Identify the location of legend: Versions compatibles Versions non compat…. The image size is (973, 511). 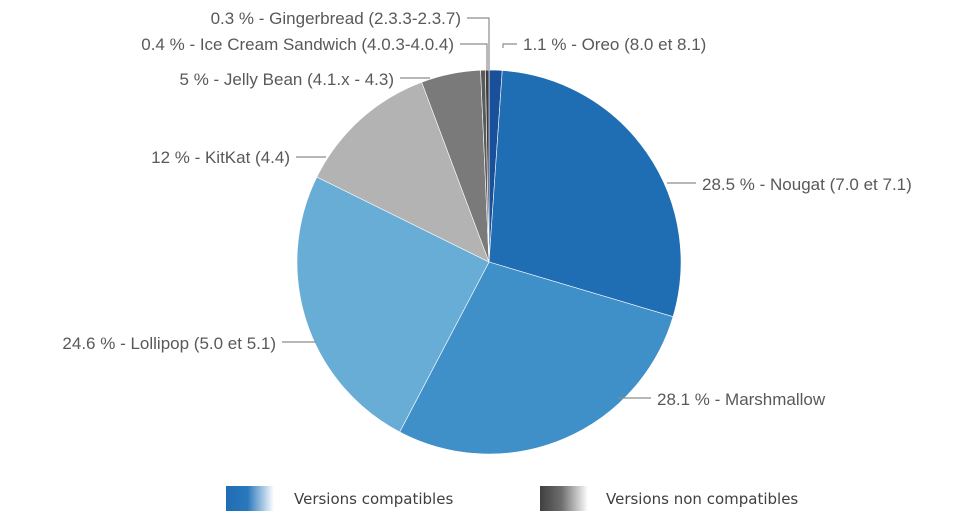
(512, 498).